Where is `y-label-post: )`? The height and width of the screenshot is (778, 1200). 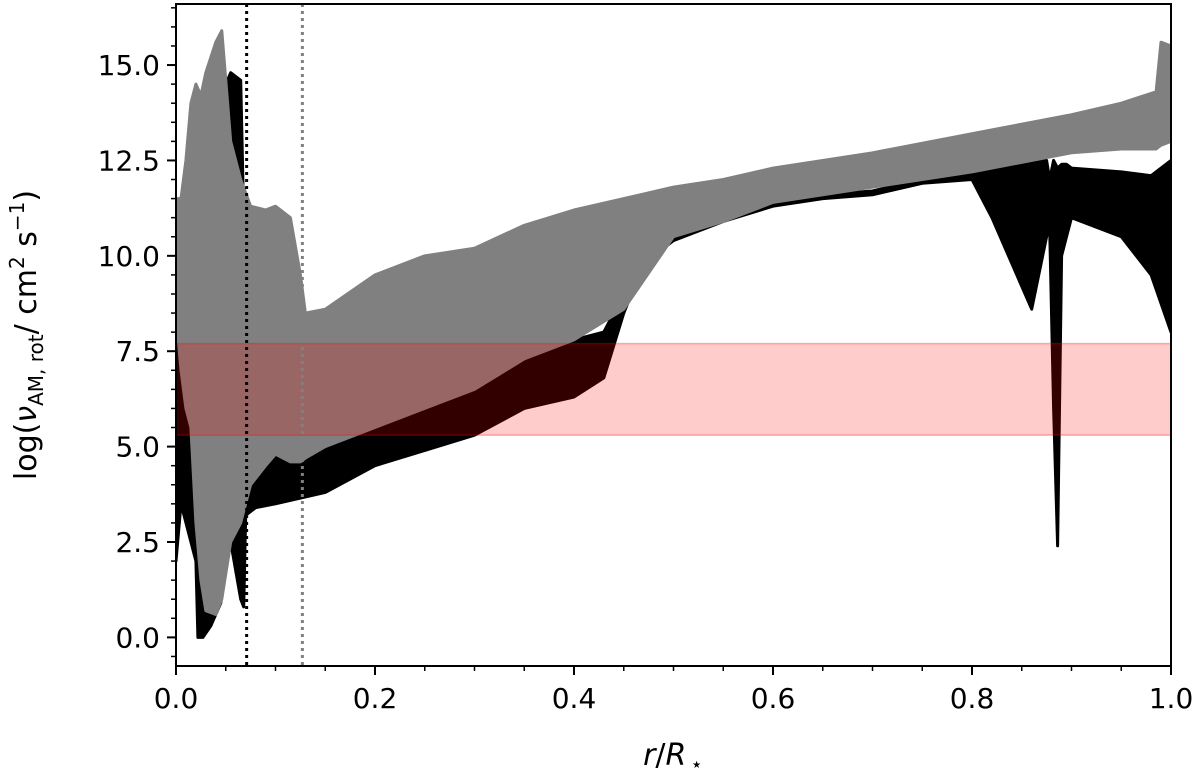
y-label-post: ) is located at coordinates (26, 196).